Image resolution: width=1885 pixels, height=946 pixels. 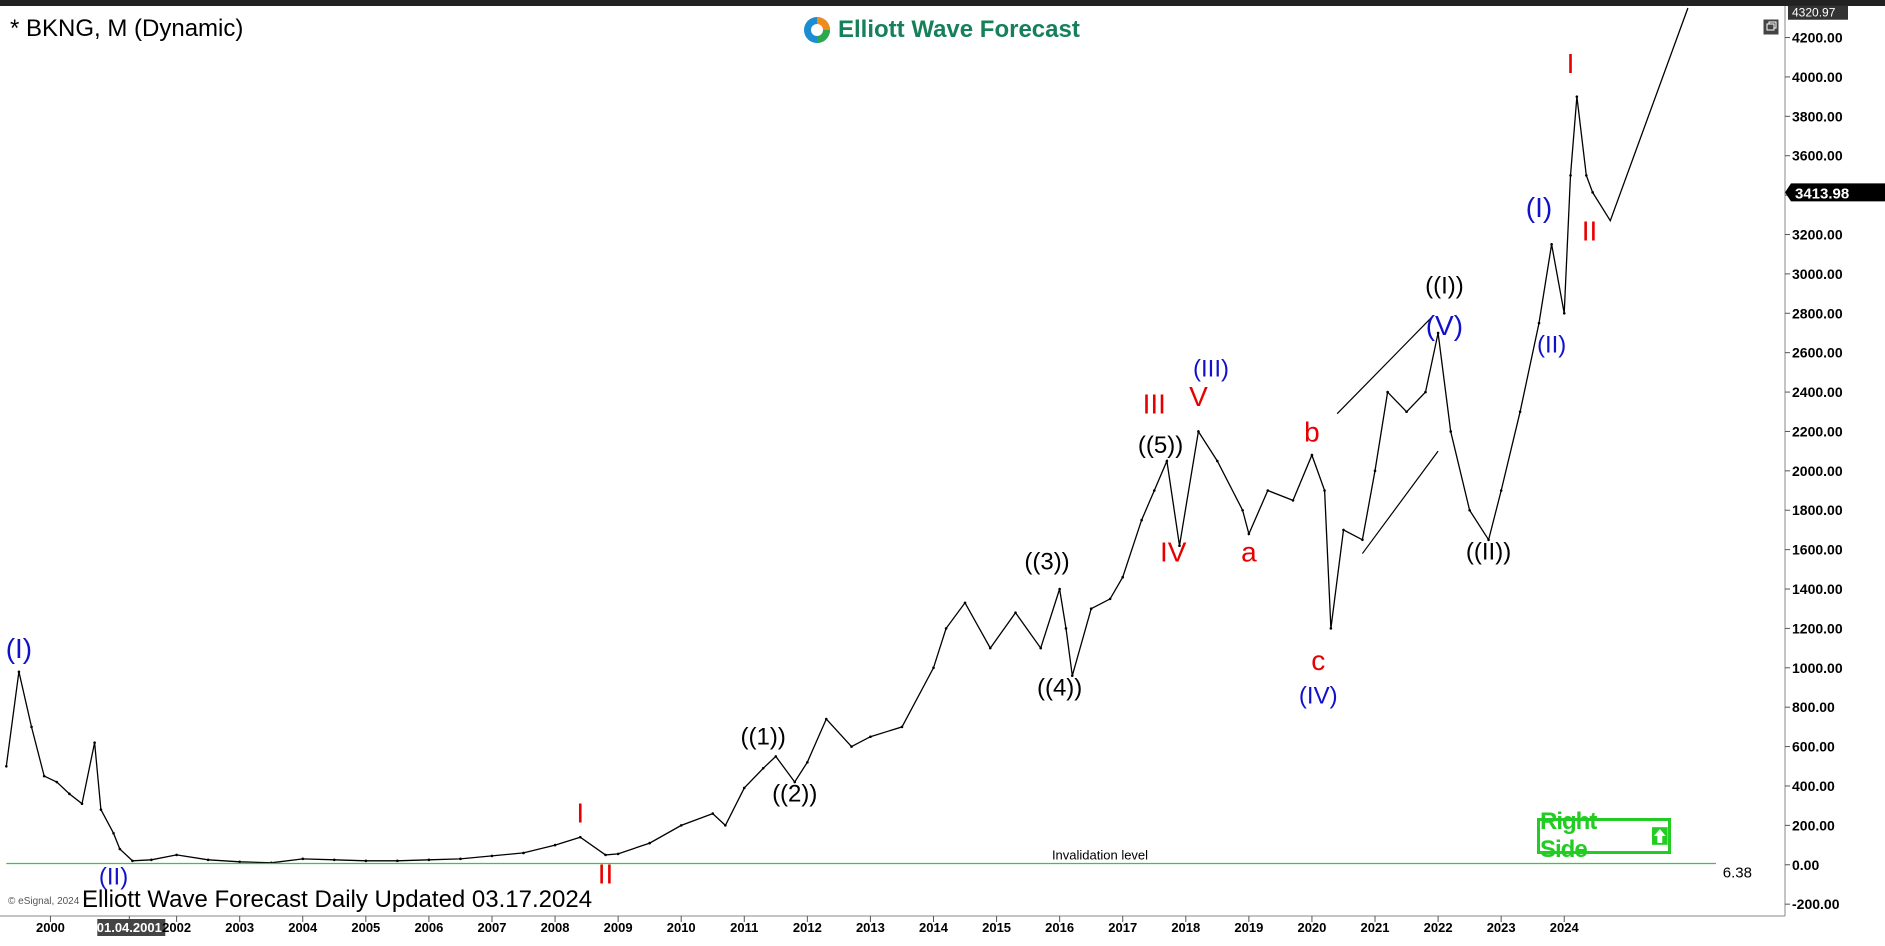 What do you see at coordinates (1565, 927) in the screenshot?
I see `x-tick-label: 2024` at bounding box center [1565, 927].